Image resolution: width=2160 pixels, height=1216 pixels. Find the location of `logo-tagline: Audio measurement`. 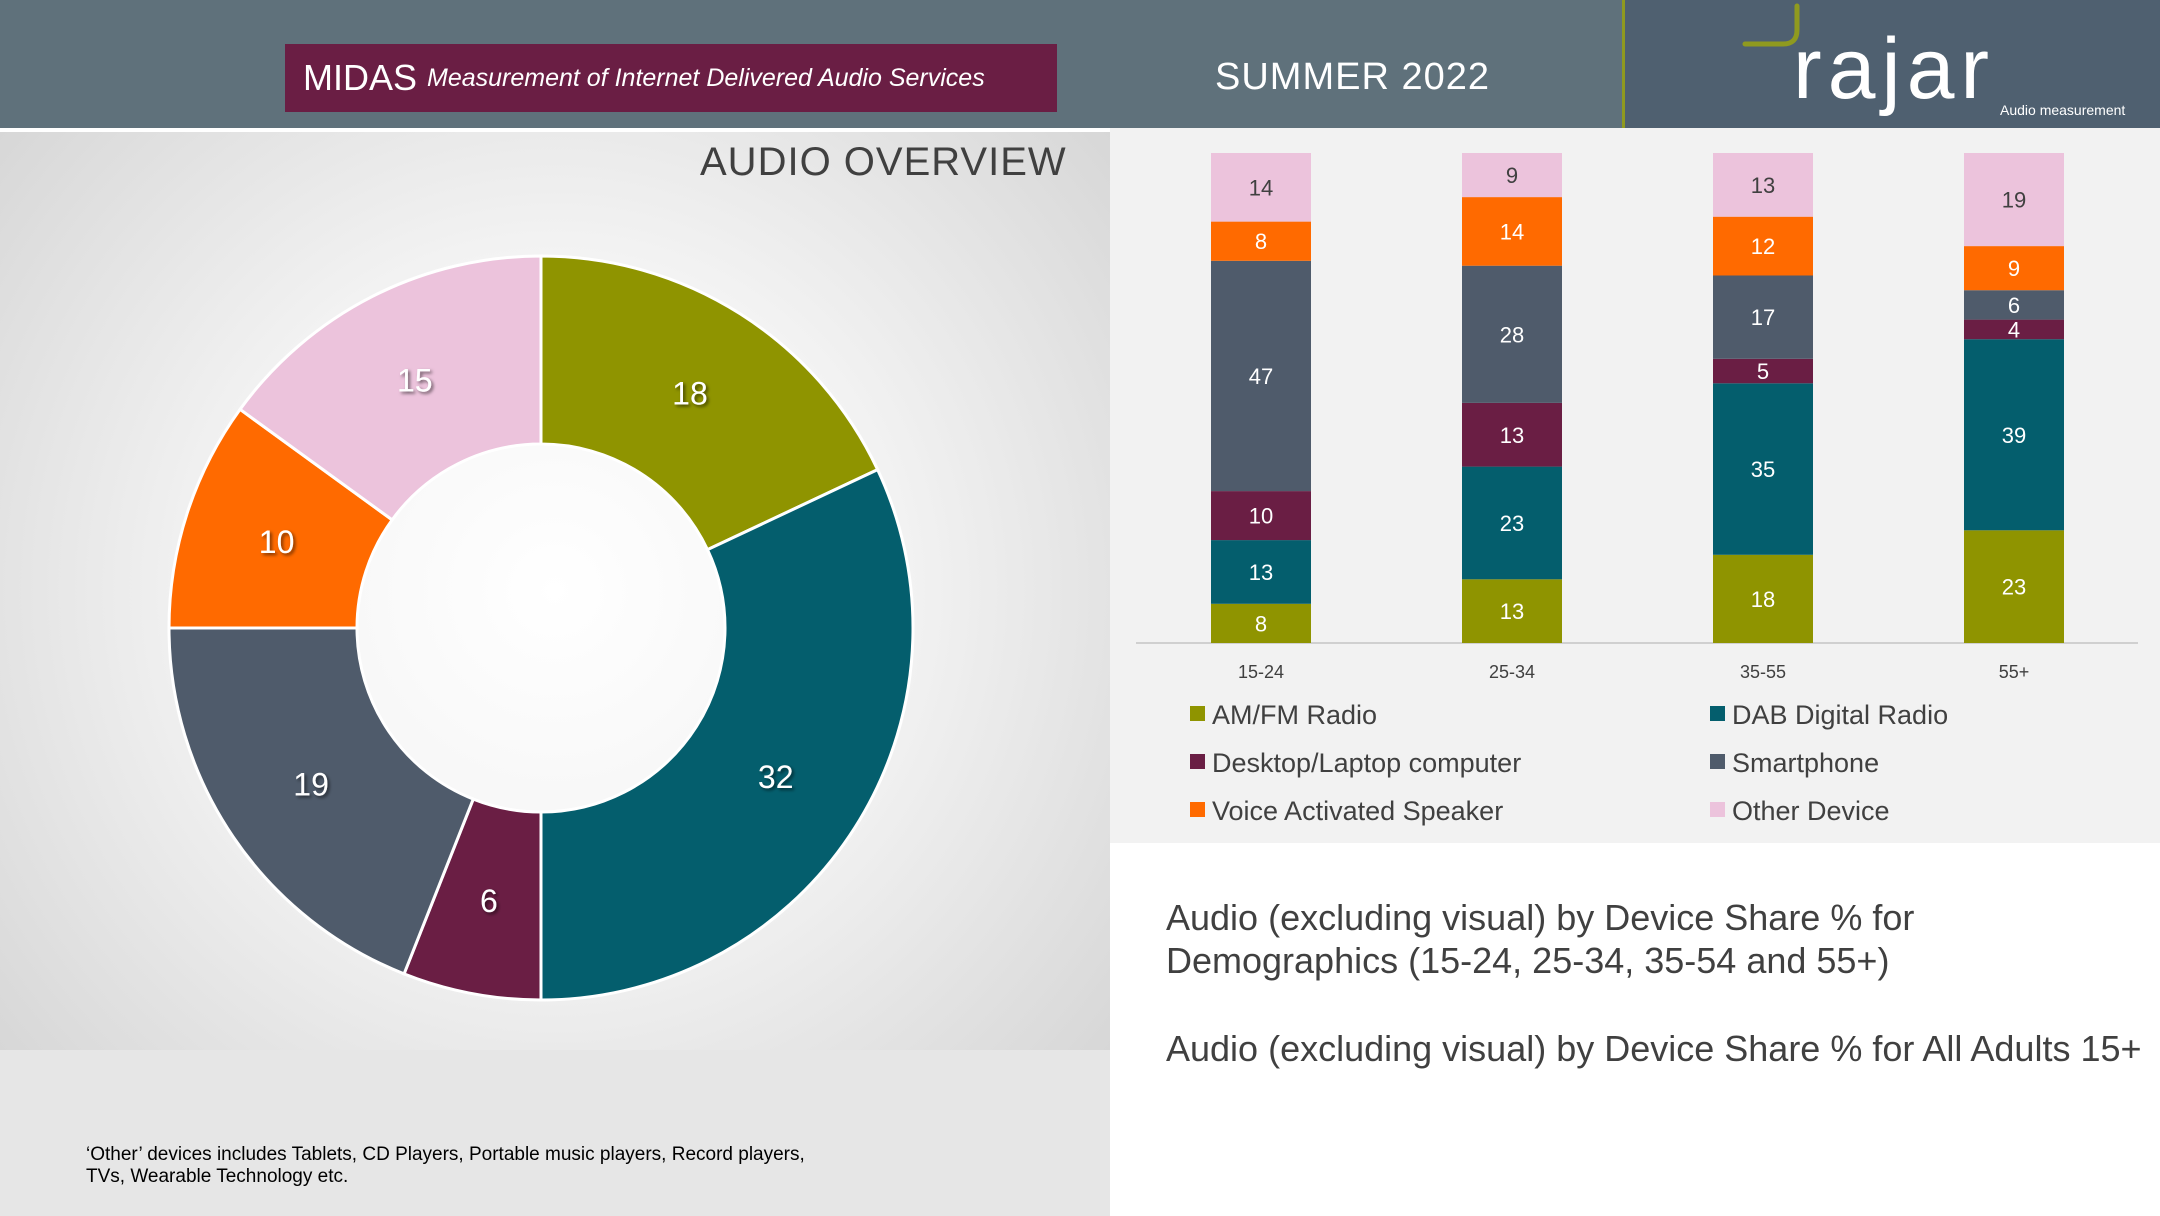

logo-tagline: Audio measurement is located at coordinates (2062, 110).